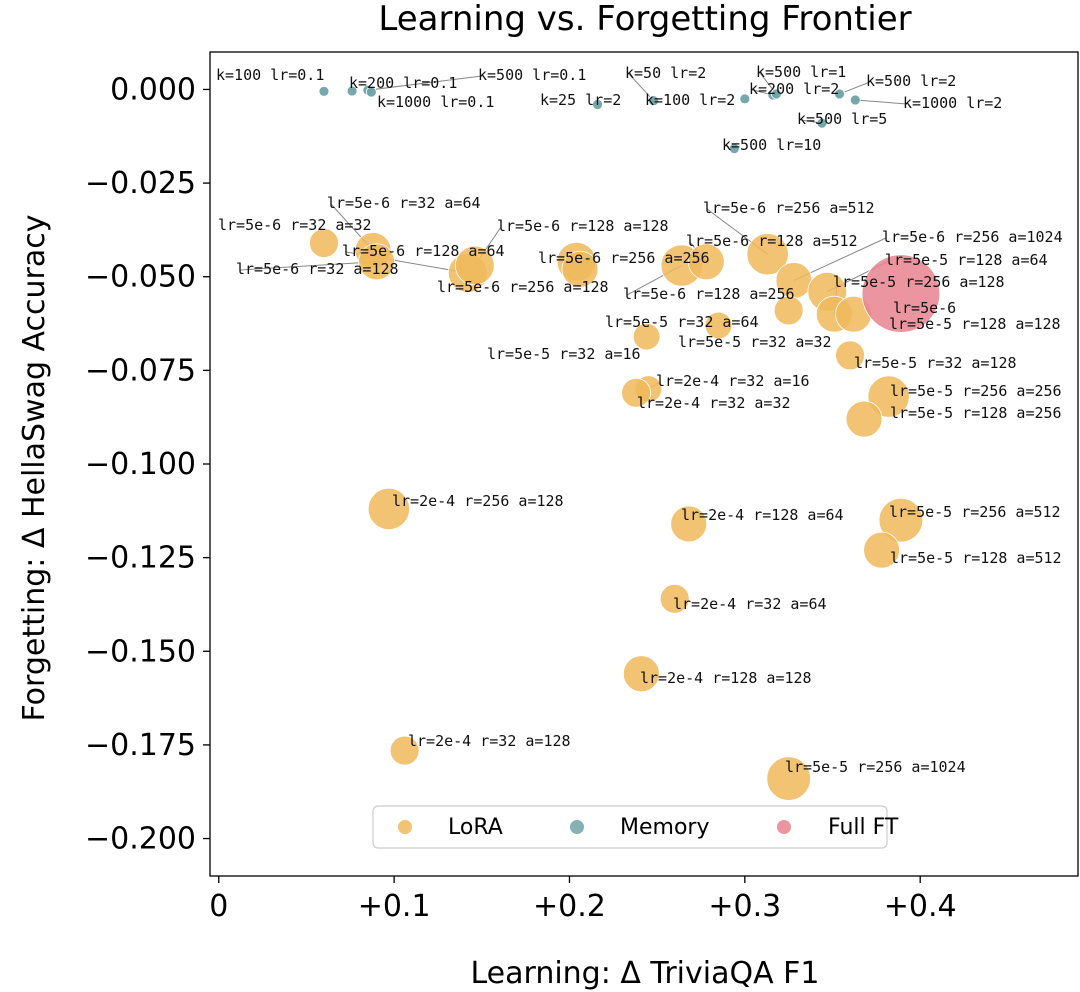 The width and height of the screenshot is (1080, 992). What do you see at coordinates (140, 183) in the screenshot?
I see `y-tick-label: −0.025` at bounding box center [140, 183].